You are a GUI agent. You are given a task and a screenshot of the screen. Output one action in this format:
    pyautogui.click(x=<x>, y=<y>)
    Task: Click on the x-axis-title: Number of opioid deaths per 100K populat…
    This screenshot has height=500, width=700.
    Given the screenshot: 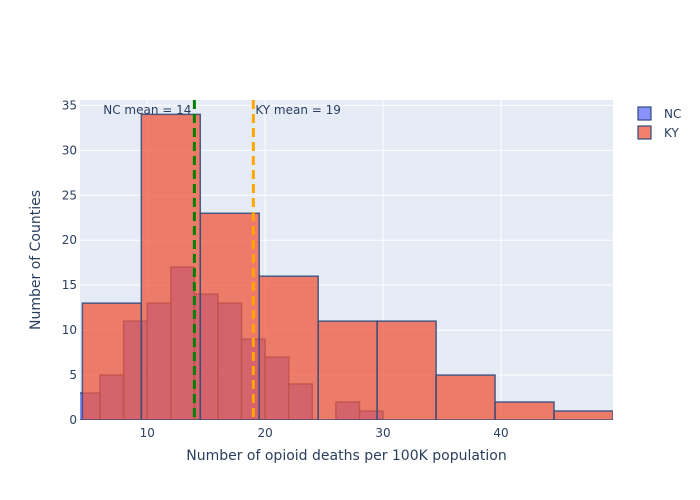 What is the action you would take?
    pyautogui.click(x=346, y=456)
    